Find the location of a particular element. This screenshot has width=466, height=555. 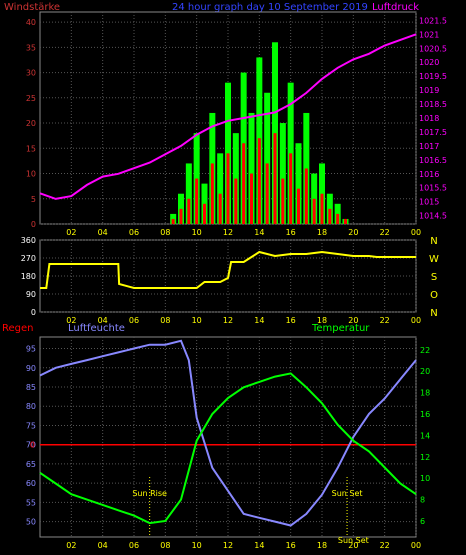

direction-tick-label: 180 is located at coordinates (28, 276).